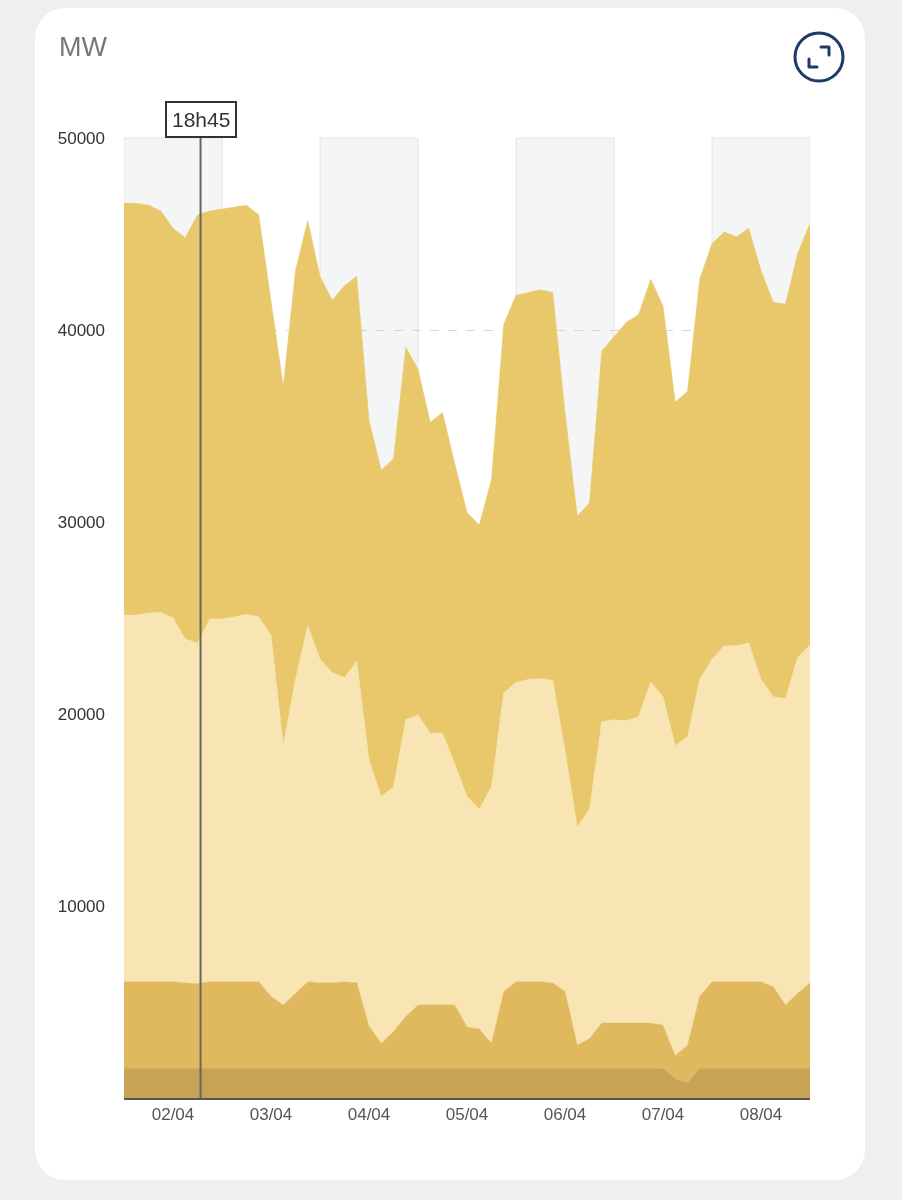 The height and width of the screenshot is (1200, 902). What do you see at coordinates (663, 1115) in the screenshot?
I see `x-tick-label: 07/04` at bounding box center [663, 1115].